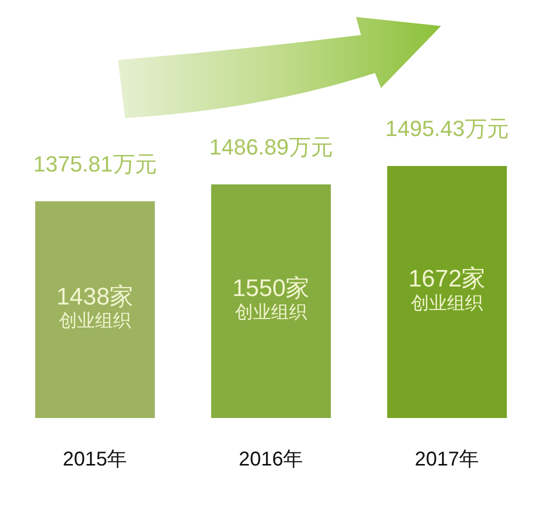 This screenshot has height=514, width=558. Describe the element at coordinates (271, 288) in the screenshot. I see `data-label: 1550家` at that location.